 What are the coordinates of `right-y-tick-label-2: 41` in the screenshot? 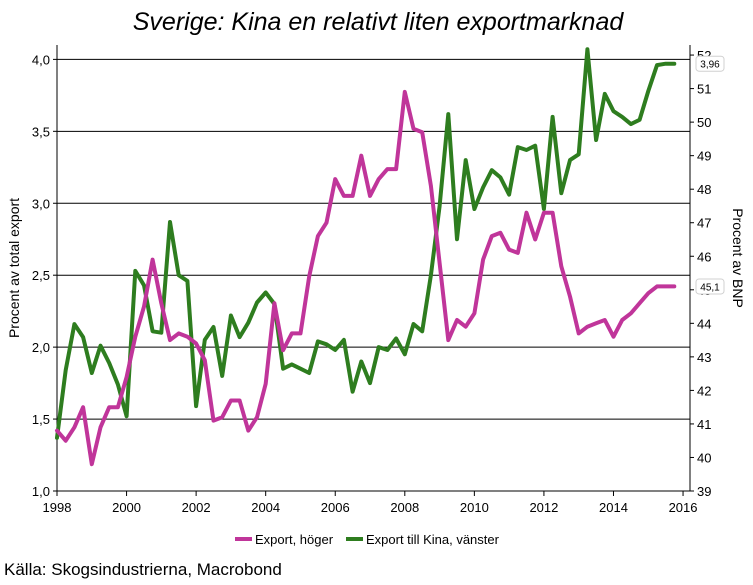 It's located at (704, 424).